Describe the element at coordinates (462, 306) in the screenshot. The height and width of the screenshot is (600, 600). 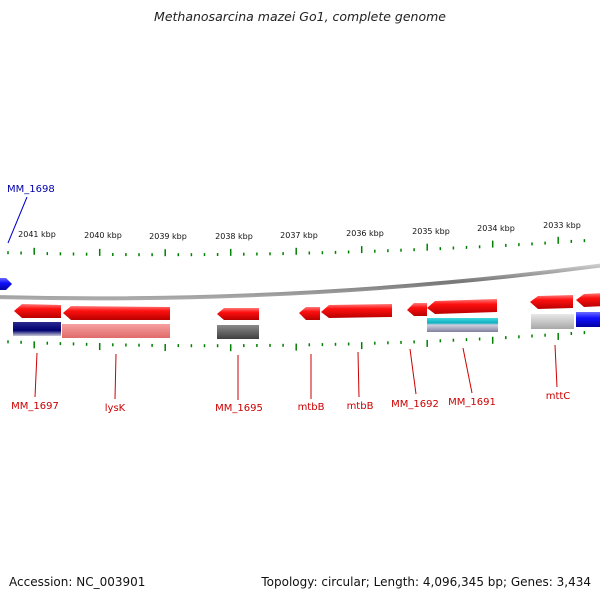
I see `gene-mm1691` at that location.